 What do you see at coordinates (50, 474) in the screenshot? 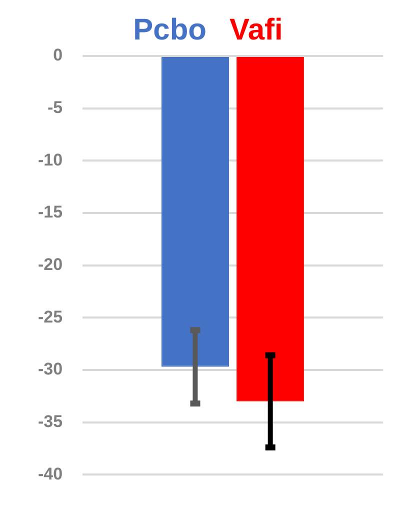
I see `y-tick-label: -40` at bounding box center [50, 474].